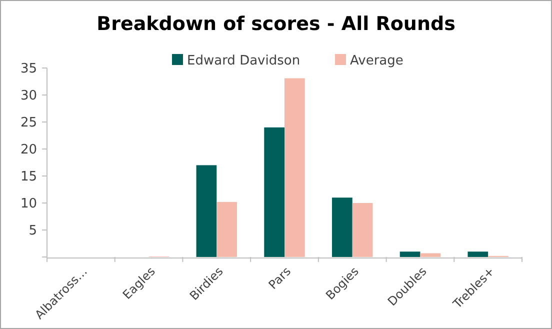  I want to click on y-tick-label: 20, so click(28, 150).